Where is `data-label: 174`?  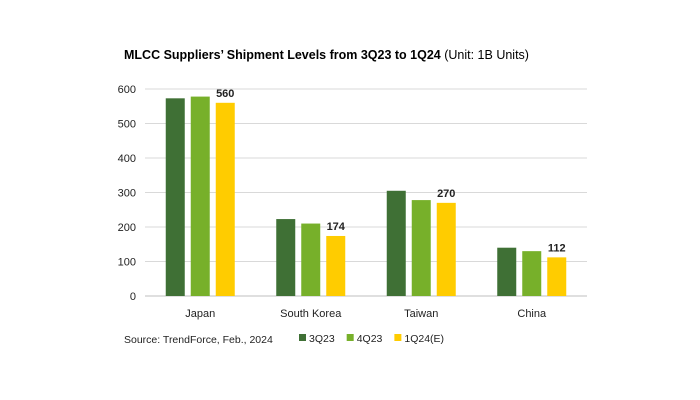 data-label: 174 is located at coordinates (336, 227).